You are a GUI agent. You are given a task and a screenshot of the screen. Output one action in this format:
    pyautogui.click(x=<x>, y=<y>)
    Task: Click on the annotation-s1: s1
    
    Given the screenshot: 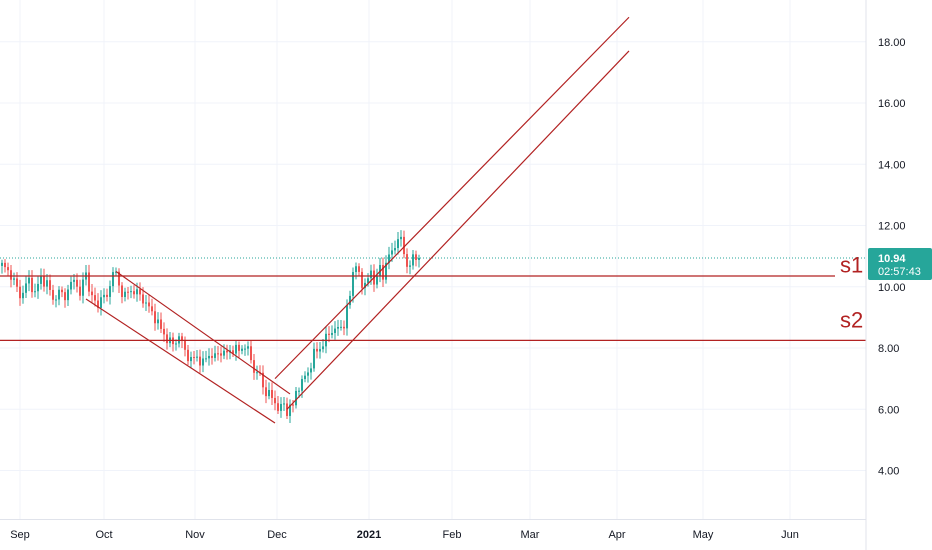 What is the action you would take?
    pyautogui.click(x=851, y=264)
    